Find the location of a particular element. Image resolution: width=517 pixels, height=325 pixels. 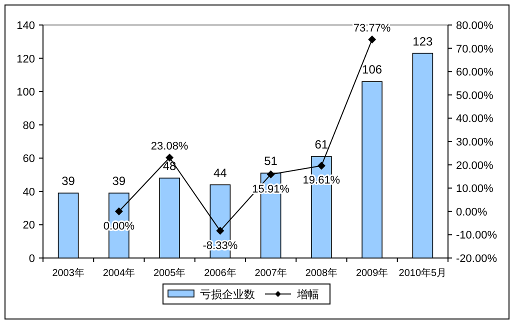

x-tick-label: 2006年 is located at coordinates (220, 273).